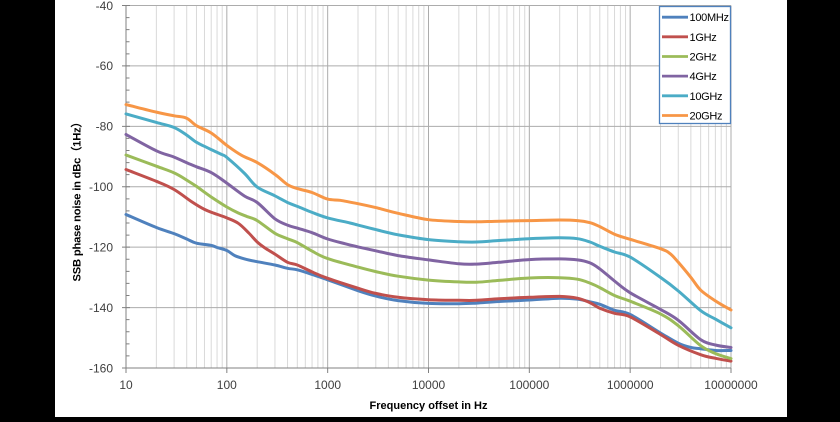  What do you see at coordinates (101, 187) in the screenshot?
I see `svg-text: -100` at bounding box center [101, 187].